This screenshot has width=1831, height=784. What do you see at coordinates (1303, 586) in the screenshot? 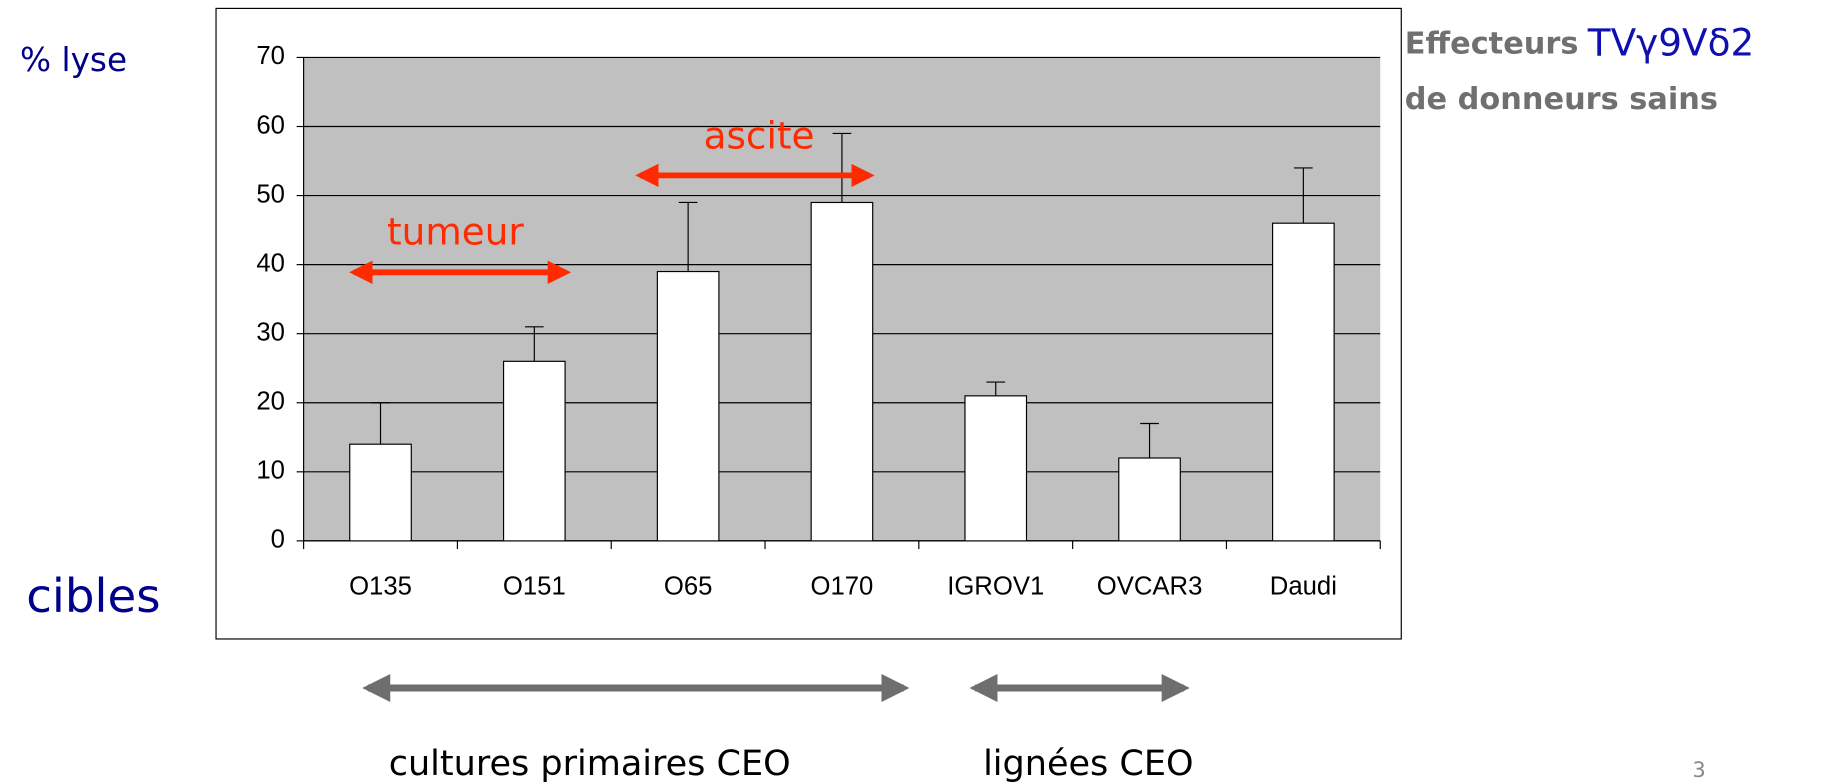
I see `x-tick-label: Daudi` at bounding box center [1303, 586].